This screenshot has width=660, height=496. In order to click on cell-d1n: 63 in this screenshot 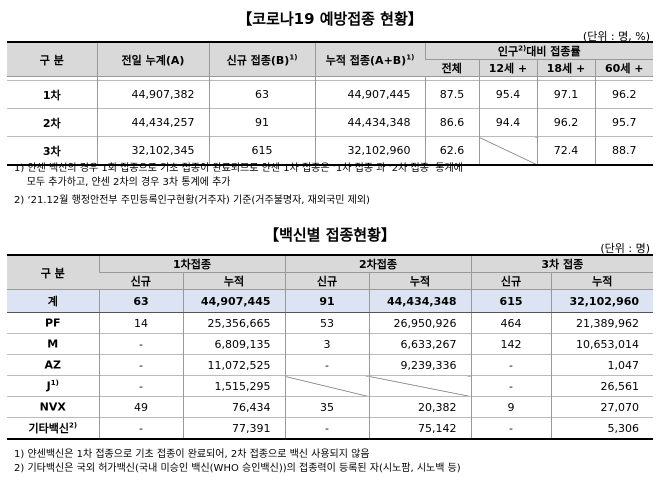, I will do `click(140, 301)`.